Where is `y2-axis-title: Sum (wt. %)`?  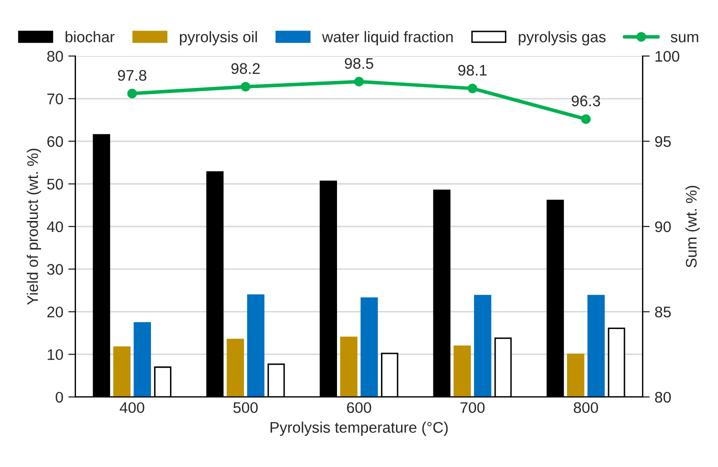 y2-axis-title: Sum (wt. %) is located at coordinates (692, 227).